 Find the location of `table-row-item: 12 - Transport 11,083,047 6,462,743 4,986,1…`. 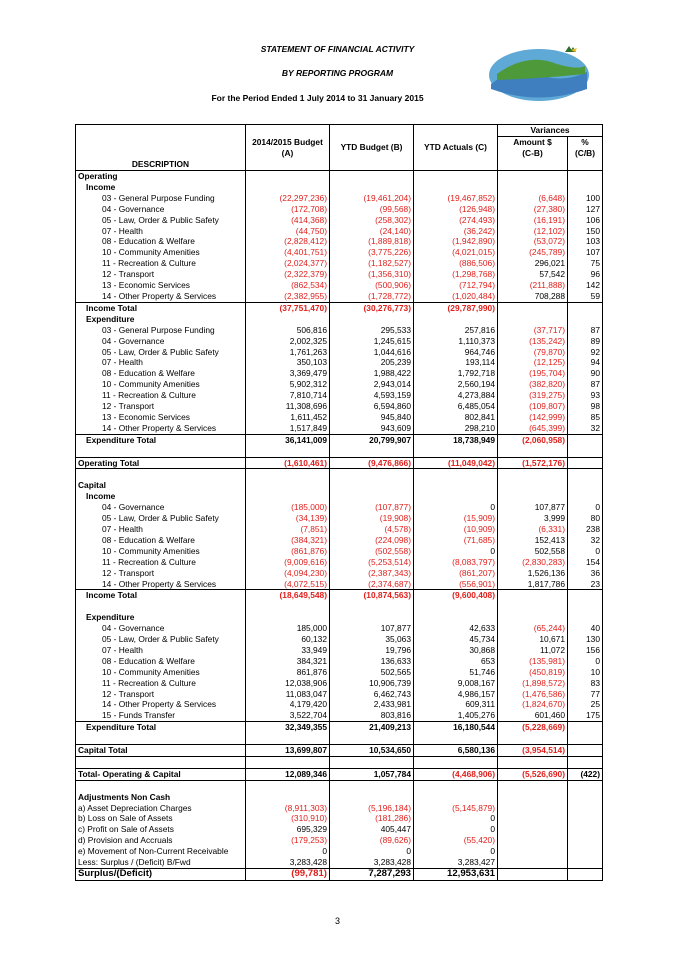

table-row-item: 12 - Transport 11,083,047 6,462,743 4,986,1… is located at coordinates (339, 694).